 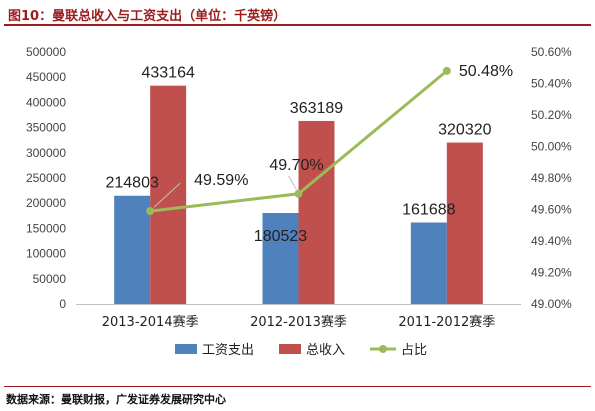 What do you see at coordinates (46, 77) in the screenshot?
I see `y-left-tick-label: 450000` at bounding box center [46, 77].